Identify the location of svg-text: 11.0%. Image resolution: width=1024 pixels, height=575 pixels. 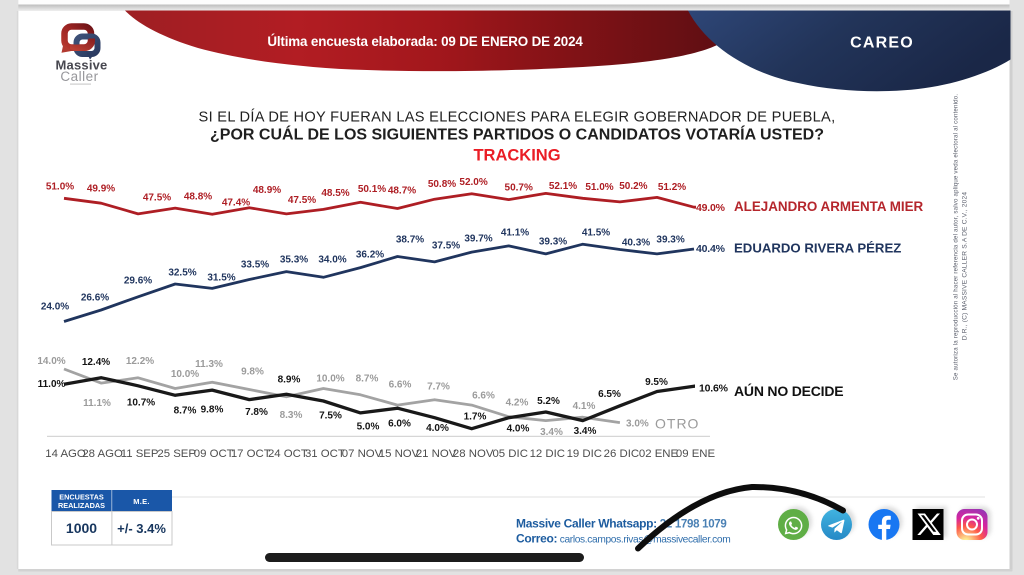
(52, 384).